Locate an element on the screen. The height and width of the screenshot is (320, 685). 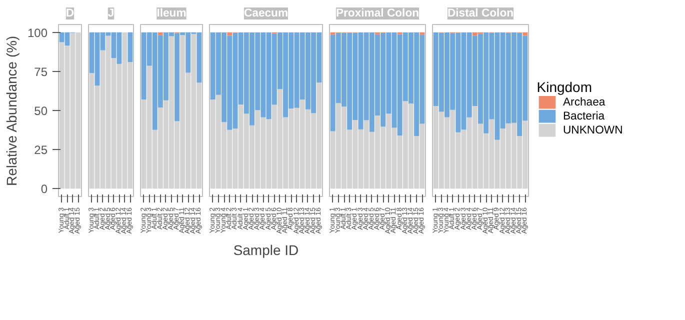
legend-label: Bacteria is located at coordinates (584, 116).